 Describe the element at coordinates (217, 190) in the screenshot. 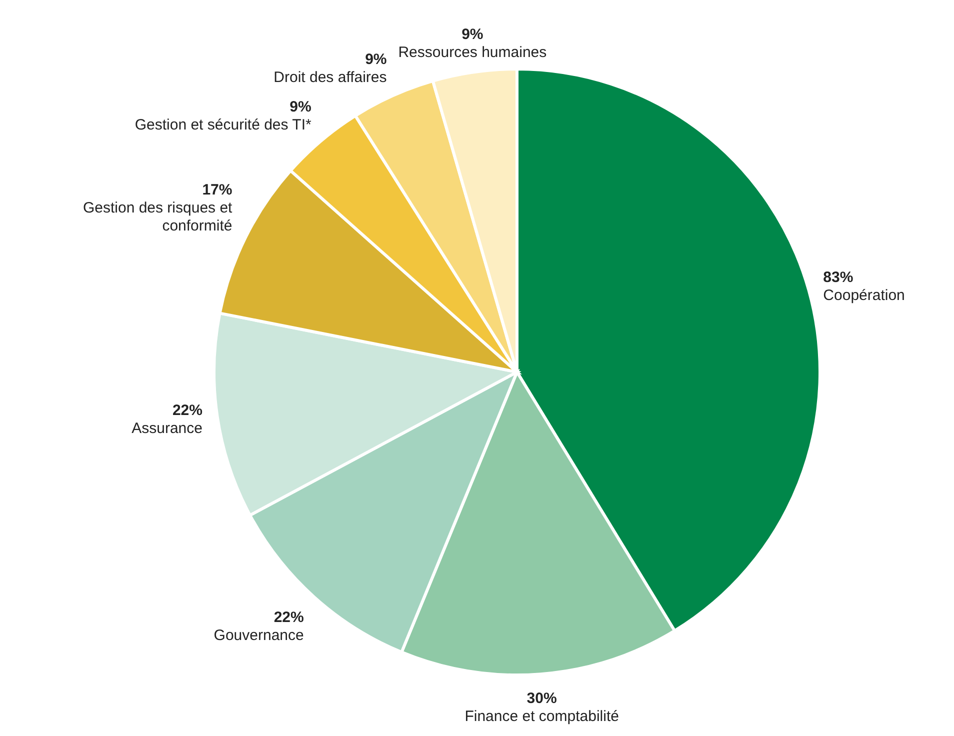

I see `data-label: 17%` at that location.